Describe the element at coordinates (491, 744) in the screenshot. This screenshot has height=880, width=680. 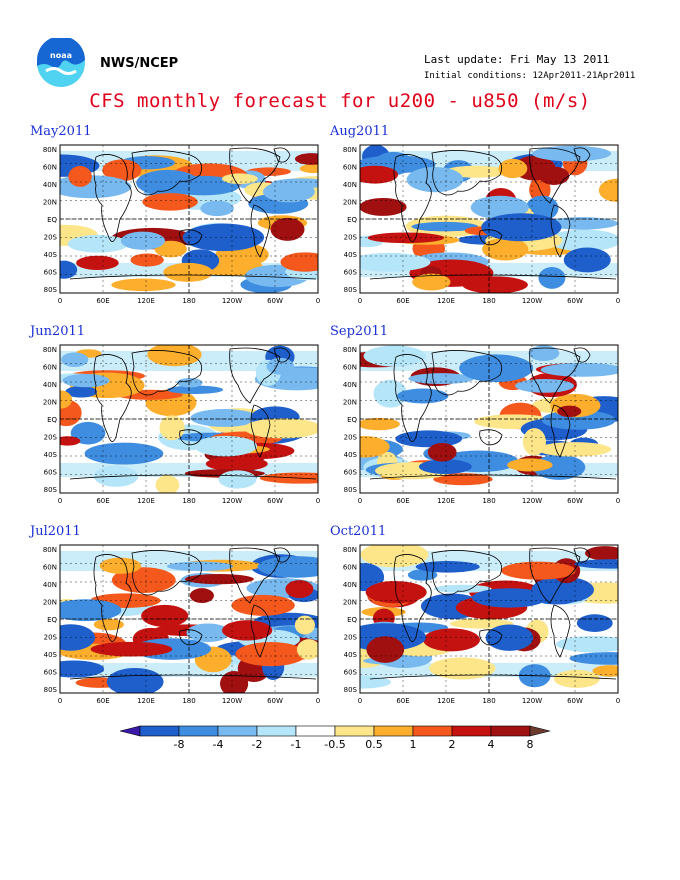
I see `colorbar-label: 4` at that location.